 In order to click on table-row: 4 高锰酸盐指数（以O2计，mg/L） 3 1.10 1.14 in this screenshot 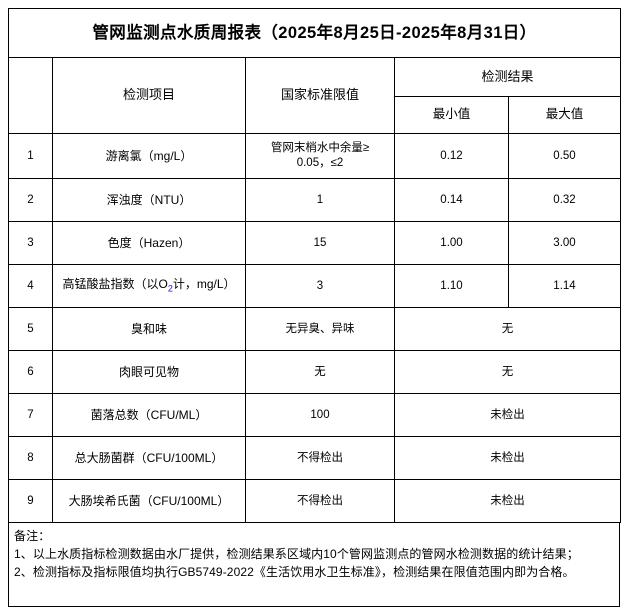, I will do `click(314, 286)`.